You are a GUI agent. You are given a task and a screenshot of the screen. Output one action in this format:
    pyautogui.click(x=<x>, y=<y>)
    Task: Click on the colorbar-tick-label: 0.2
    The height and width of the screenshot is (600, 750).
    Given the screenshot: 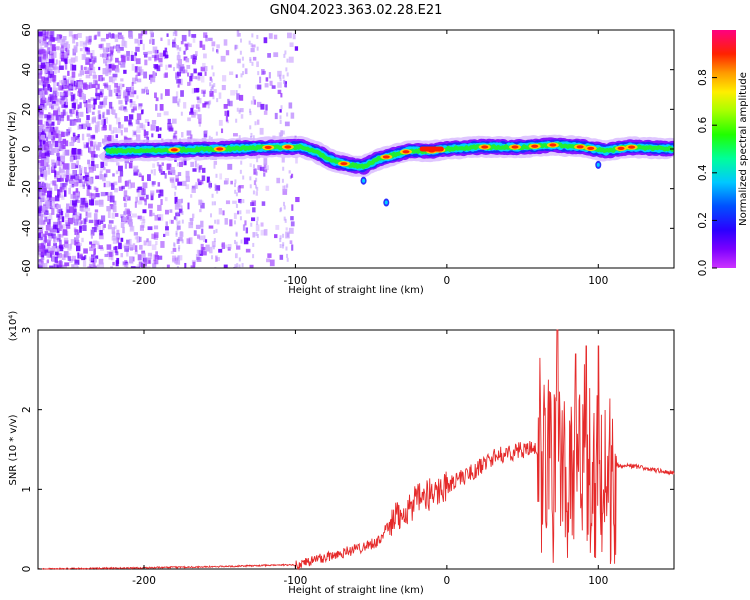 What is the action you would take?
    pyautogui.click(x=703, y=220)
    